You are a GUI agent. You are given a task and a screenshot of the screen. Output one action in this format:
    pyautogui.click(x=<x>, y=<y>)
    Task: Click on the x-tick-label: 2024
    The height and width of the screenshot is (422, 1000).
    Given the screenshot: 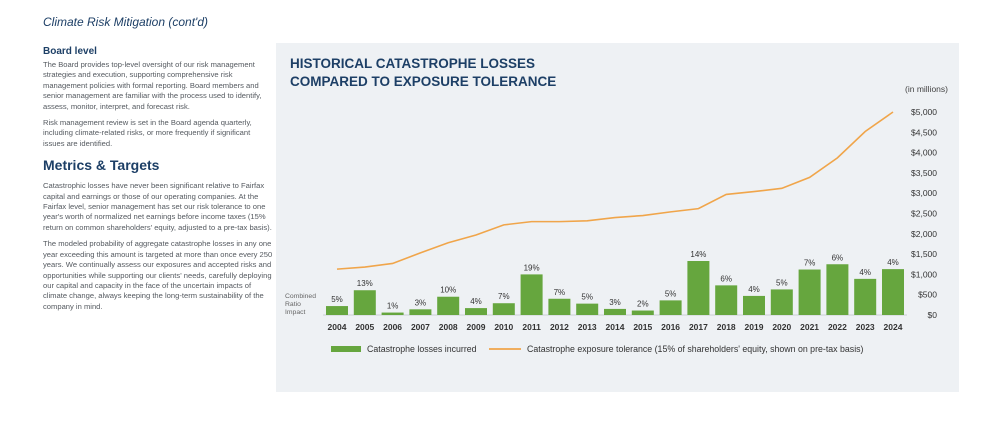 What is the action you would take?
    pyautogui.click(x=893, y=327)
    